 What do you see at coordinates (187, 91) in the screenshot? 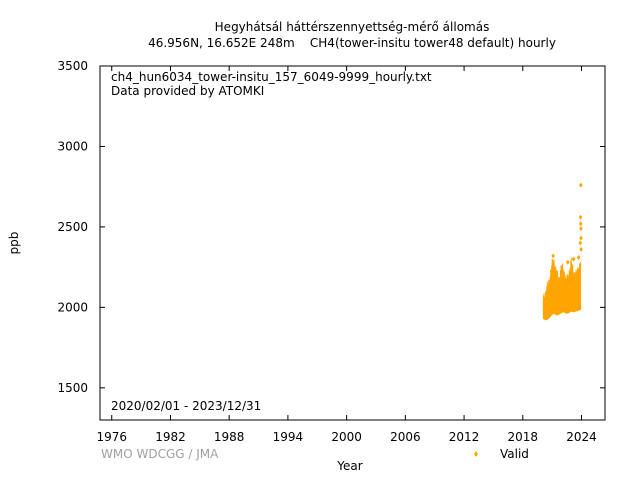
I see `provider-label: Data provided by ATOMKI` at bounding box center [187, 91].